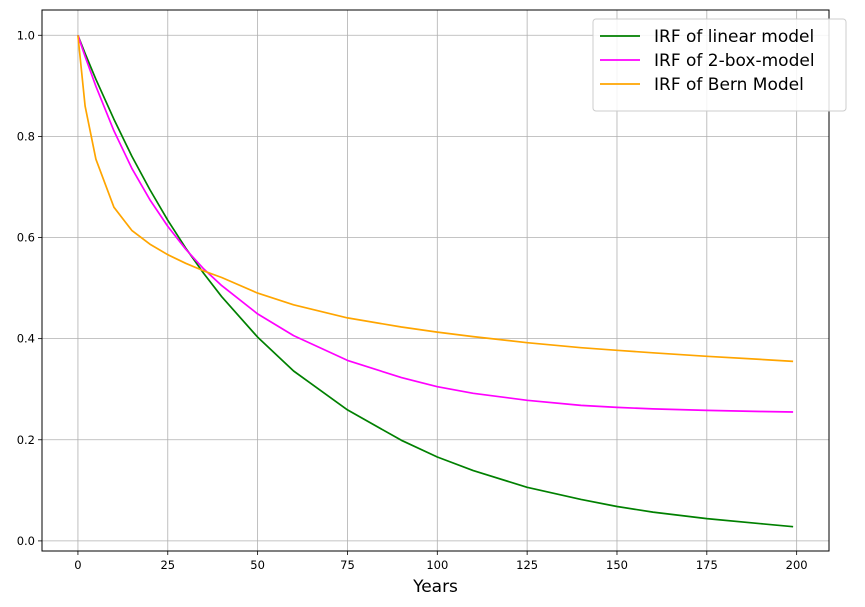  Describe the element at coordinates (257, 565) in the screenshot. I see `x-tick-label: 50` at that location.